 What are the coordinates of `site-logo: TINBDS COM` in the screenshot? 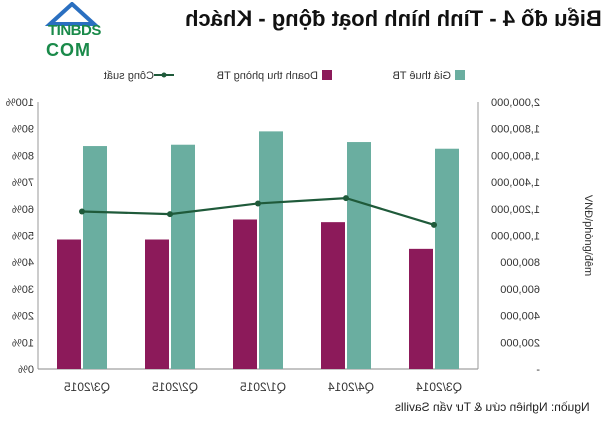 It's located at (75, 33).